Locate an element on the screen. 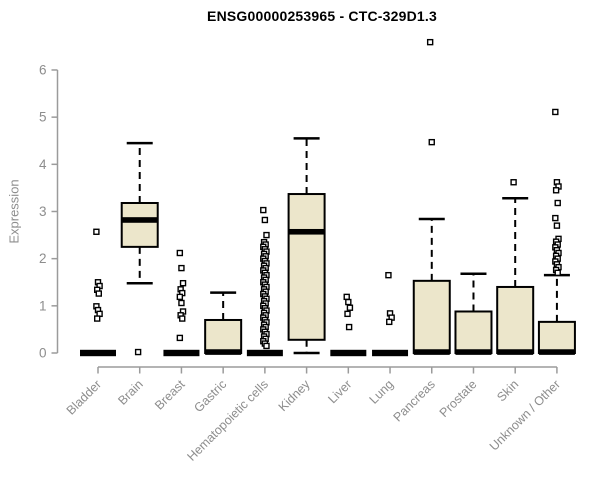 The width and height of the screenshot is (600, 500). collapsed-box-liver is located at coordinates (348, 353).